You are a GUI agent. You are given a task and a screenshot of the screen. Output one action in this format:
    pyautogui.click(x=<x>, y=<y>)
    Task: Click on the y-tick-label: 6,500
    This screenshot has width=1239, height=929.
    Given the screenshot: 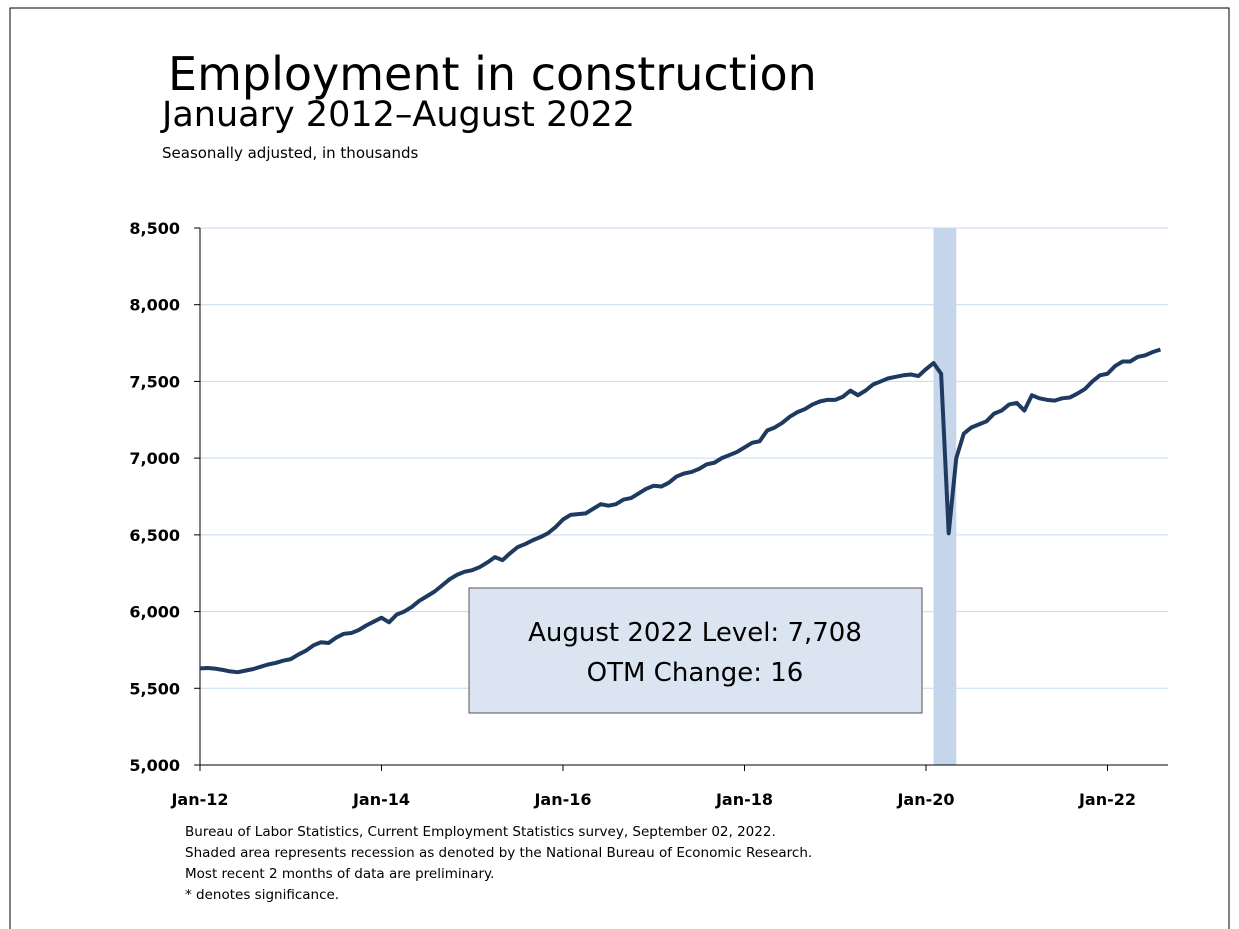 What is the action you would take?
    pyautogui.click(x=154, y=535)
    